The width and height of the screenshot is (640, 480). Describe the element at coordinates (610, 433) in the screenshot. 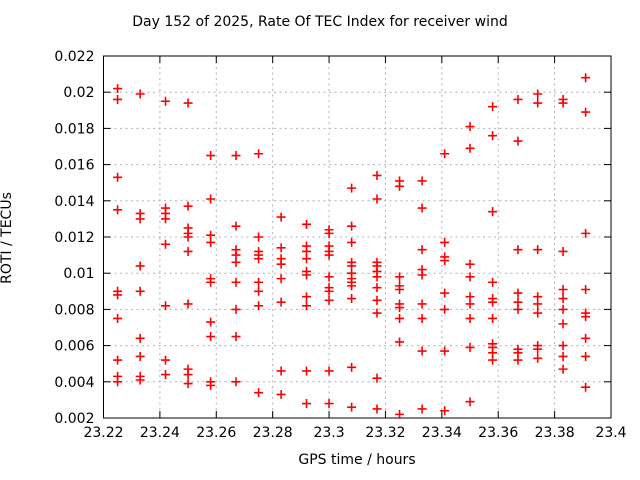

I see `x-tick-label: 23.4` at that location.